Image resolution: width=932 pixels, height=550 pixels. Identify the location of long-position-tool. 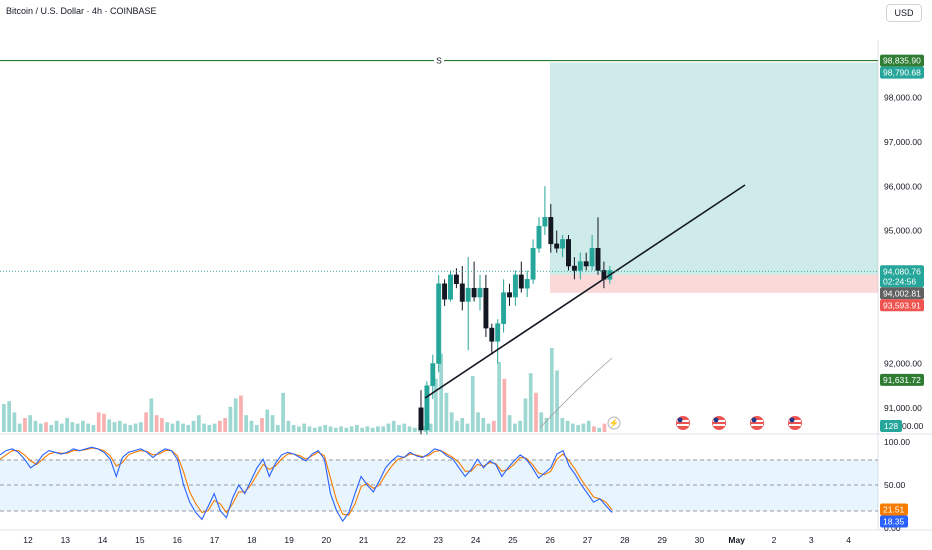
(714, 177).